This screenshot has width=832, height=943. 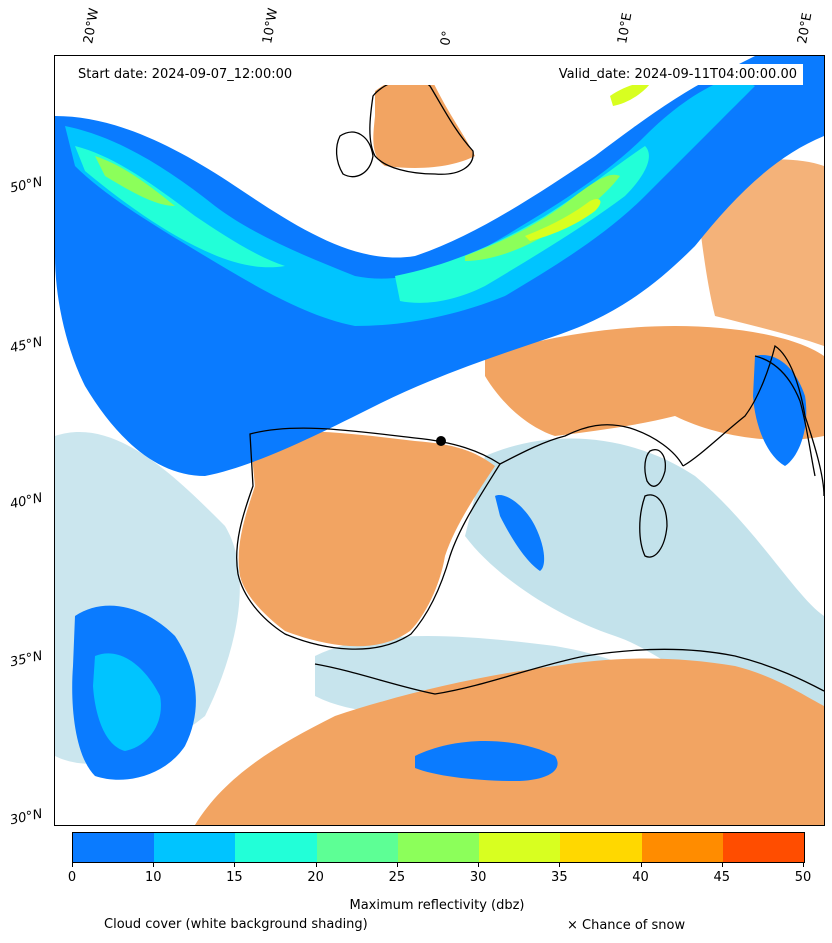 What do you see at coordinates (354, 154) in the screenshot?
I see `coastline-ireland` at bounding box center [354, 154].